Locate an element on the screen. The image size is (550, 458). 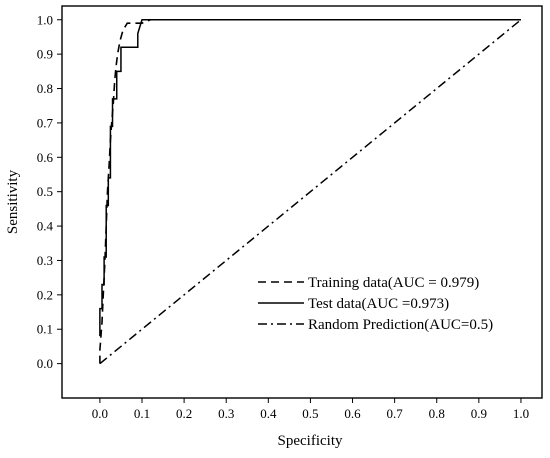
x-axis-label: Specificity is located at coordinates (310, 441).